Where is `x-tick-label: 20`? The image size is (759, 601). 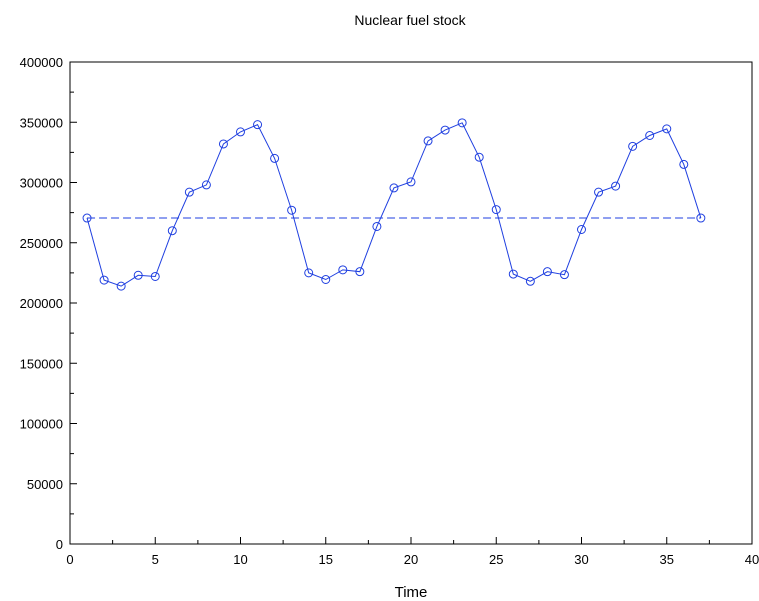
x-tick-label: 20 is located at coordinates (411, 559).